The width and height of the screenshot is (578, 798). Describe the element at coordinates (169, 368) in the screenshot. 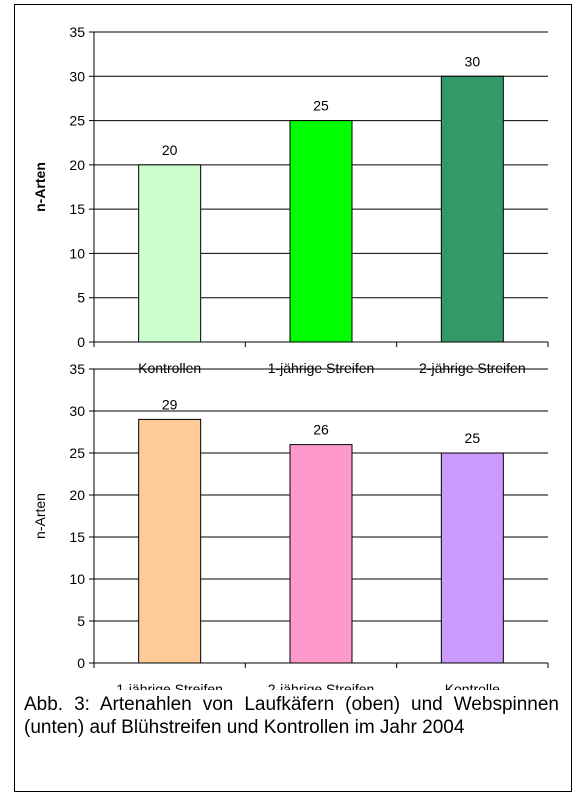

I see `category-label: Kontrollen` at that location.